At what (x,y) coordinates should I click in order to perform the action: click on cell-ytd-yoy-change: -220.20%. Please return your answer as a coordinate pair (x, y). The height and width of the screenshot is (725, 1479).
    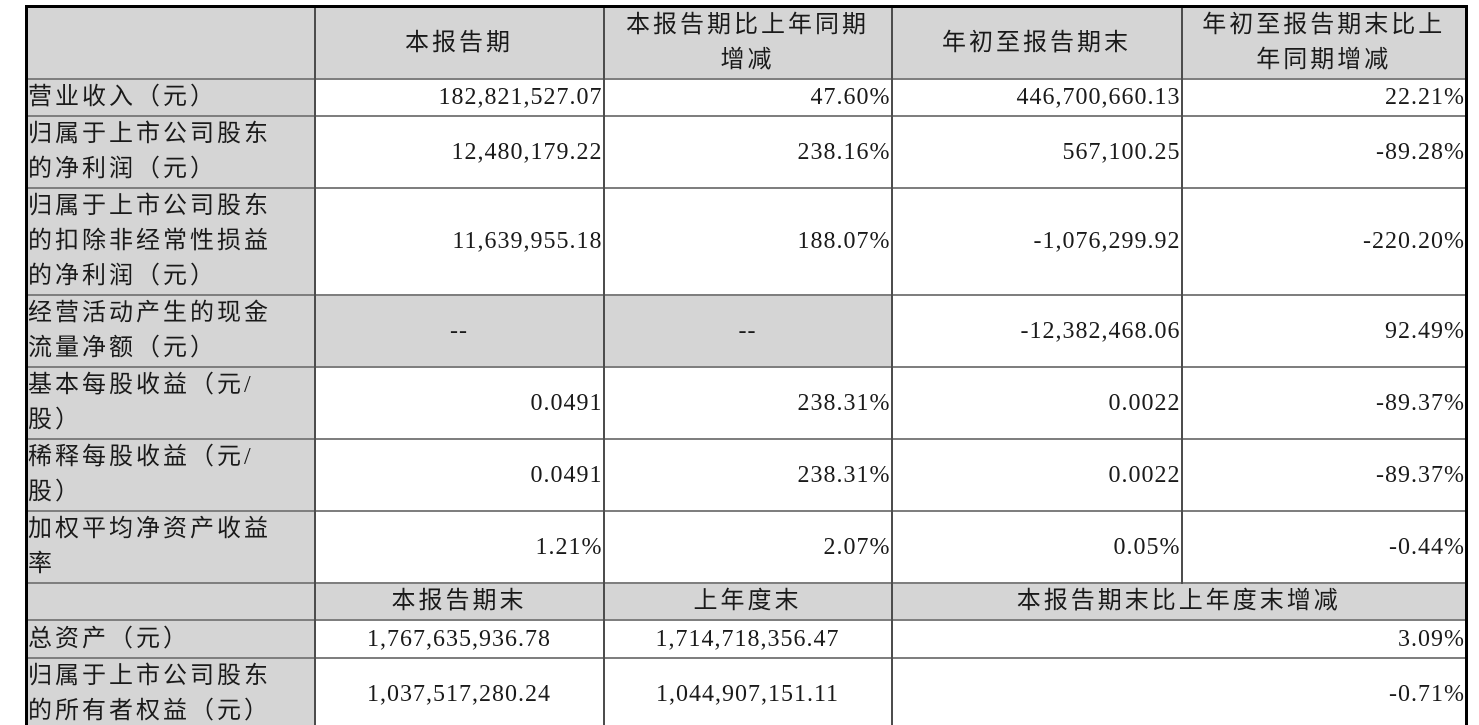
    Looking at the image, I should click on (1323, 241).